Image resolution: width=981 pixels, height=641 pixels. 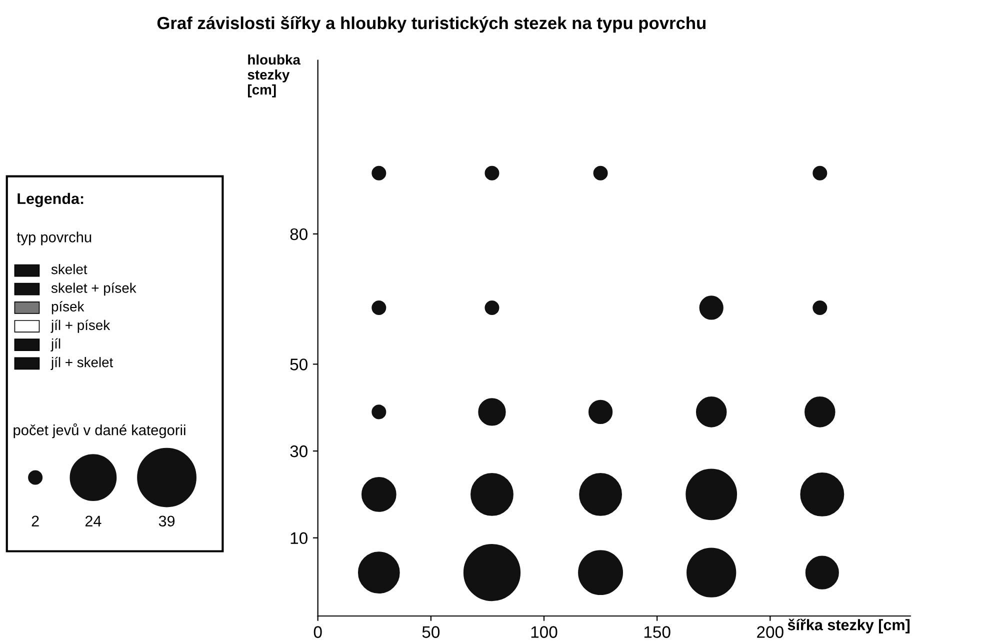 I want to click on text: jíl + písek, so click(x=80, y=326).